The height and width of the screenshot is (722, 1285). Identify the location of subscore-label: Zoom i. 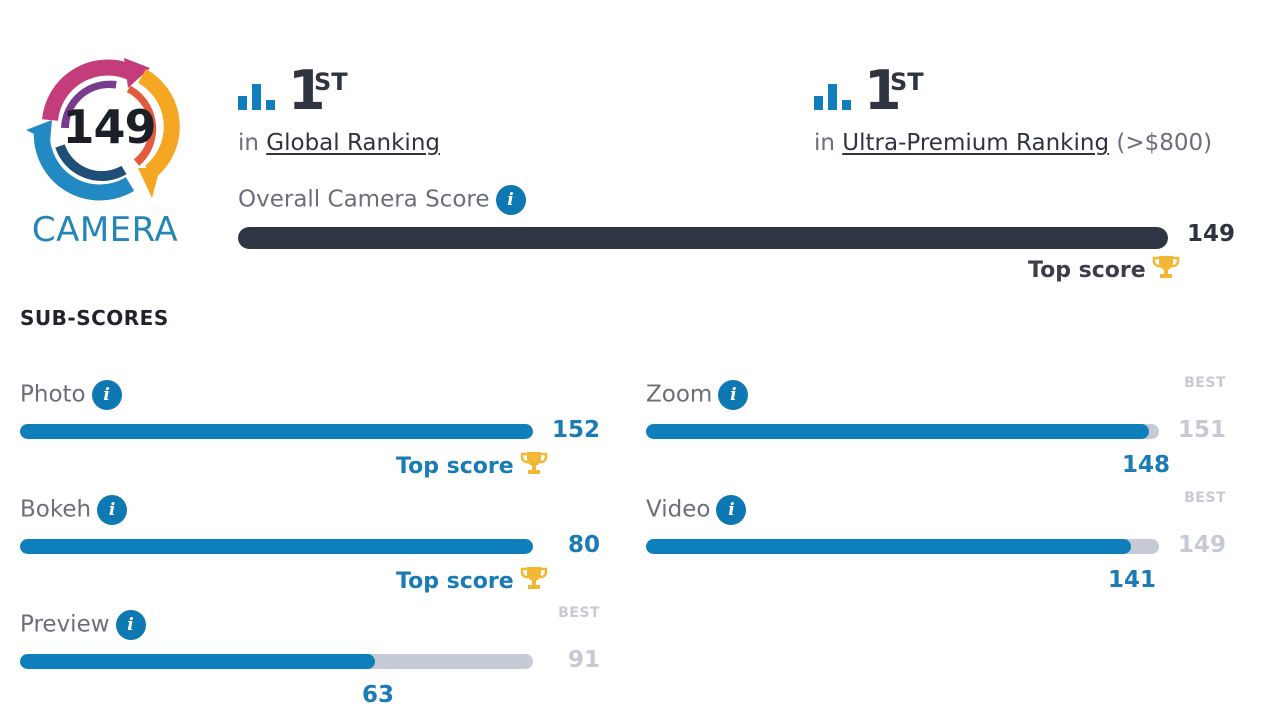
(697, 395).